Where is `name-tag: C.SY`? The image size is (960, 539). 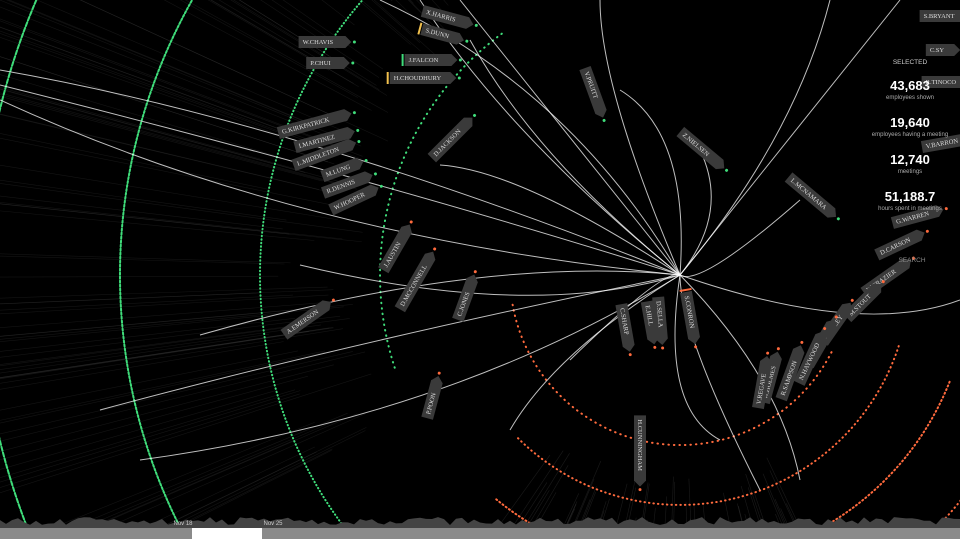
name-tag: C.SY is located at coordinates (943, 50).